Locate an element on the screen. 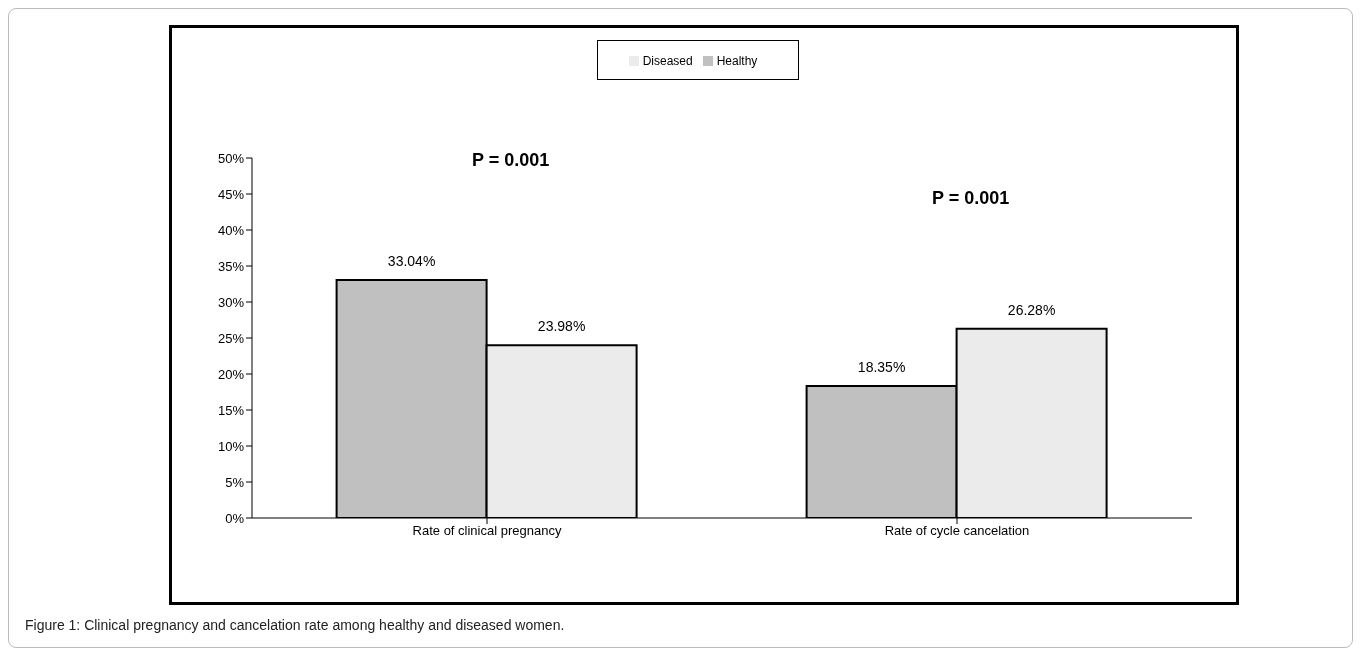 Image resolution: width=1365 pixels, height=659 pixels. legend-label: Diseased is located at coordinates (667, 61).